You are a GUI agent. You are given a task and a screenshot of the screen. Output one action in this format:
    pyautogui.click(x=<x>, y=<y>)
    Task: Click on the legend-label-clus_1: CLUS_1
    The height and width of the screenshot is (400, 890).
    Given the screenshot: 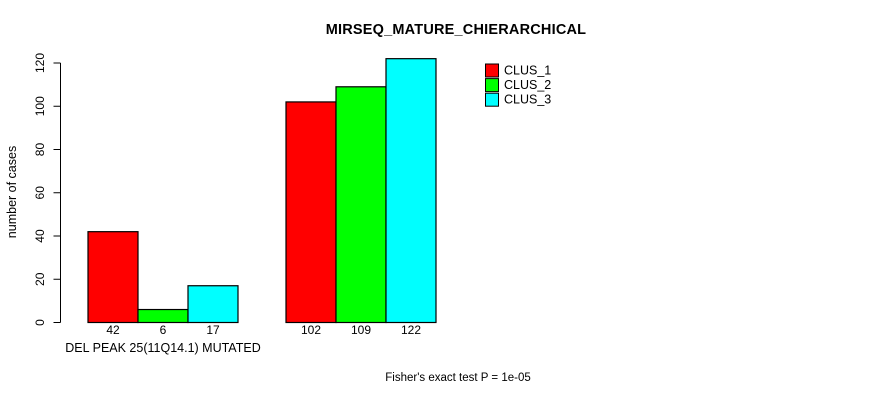 What is the action you would take?
    pyautogui.click(x=527, y=71)
    